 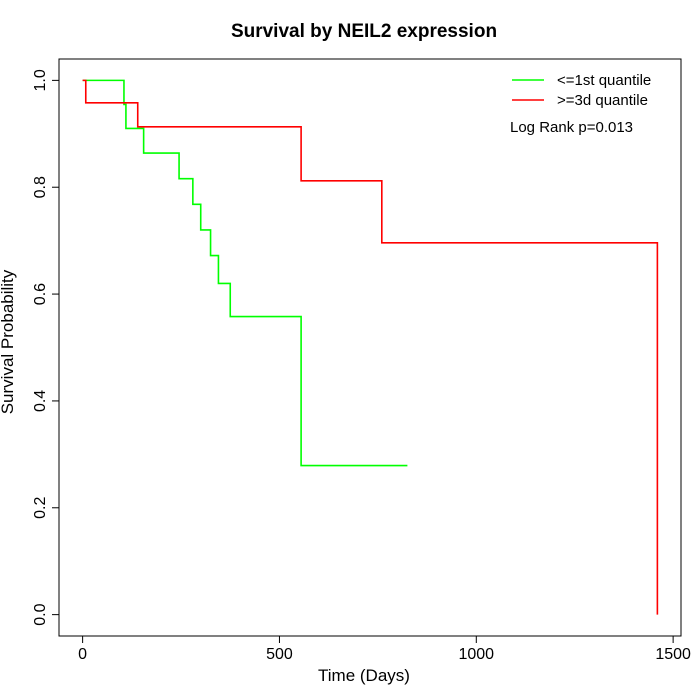 What do you see at coordinates (604, 80) in the screenshot?
I see `legend-label: <=1st quantile` at bounding box center [604, 80].